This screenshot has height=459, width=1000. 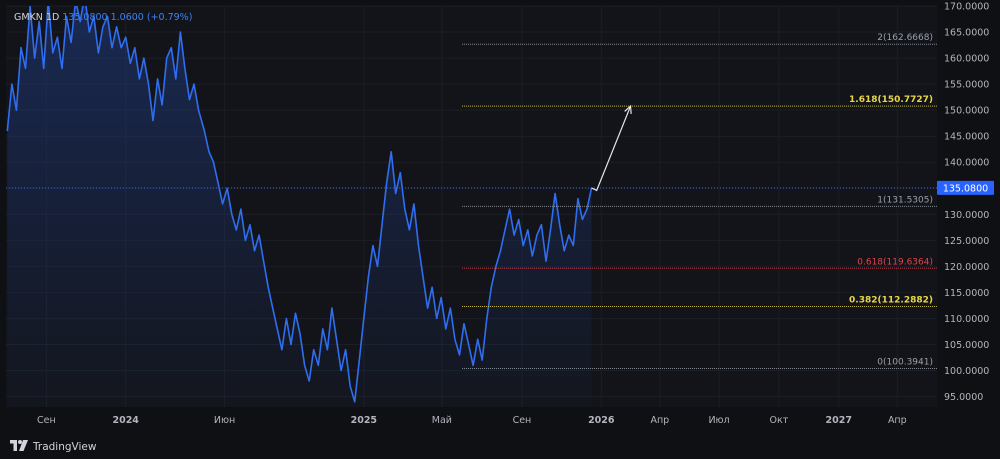 I want to click on x-tick-label: Май, so click(x=442, y=420).